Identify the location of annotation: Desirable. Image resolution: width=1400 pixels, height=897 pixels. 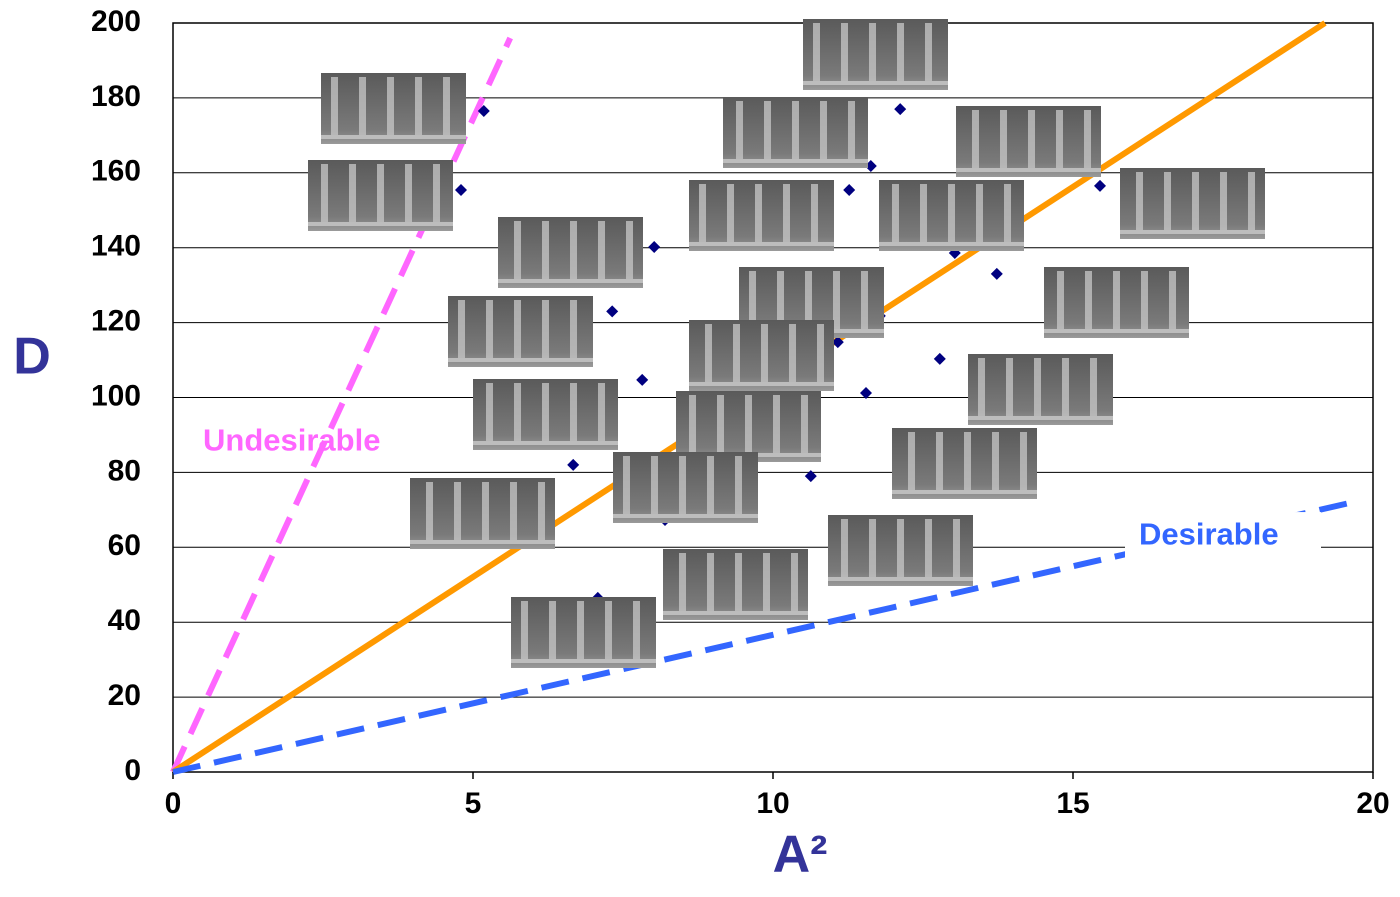
(1209, 533).